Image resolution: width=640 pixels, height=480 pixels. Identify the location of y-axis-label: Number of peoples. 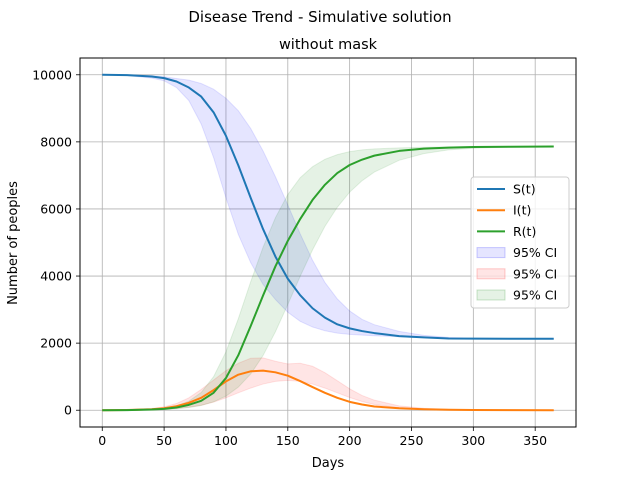
(13, 243).